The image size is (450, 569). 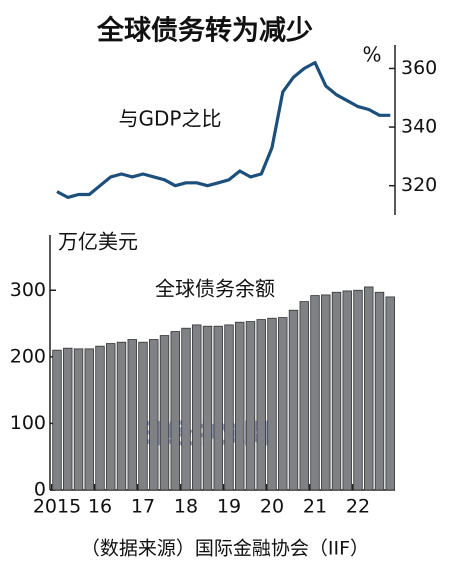 What do you see at coordinates (204, 31) in the screenshot?
I see `chart-title: 全球债务转为减少` at bounding box center [204, 31].